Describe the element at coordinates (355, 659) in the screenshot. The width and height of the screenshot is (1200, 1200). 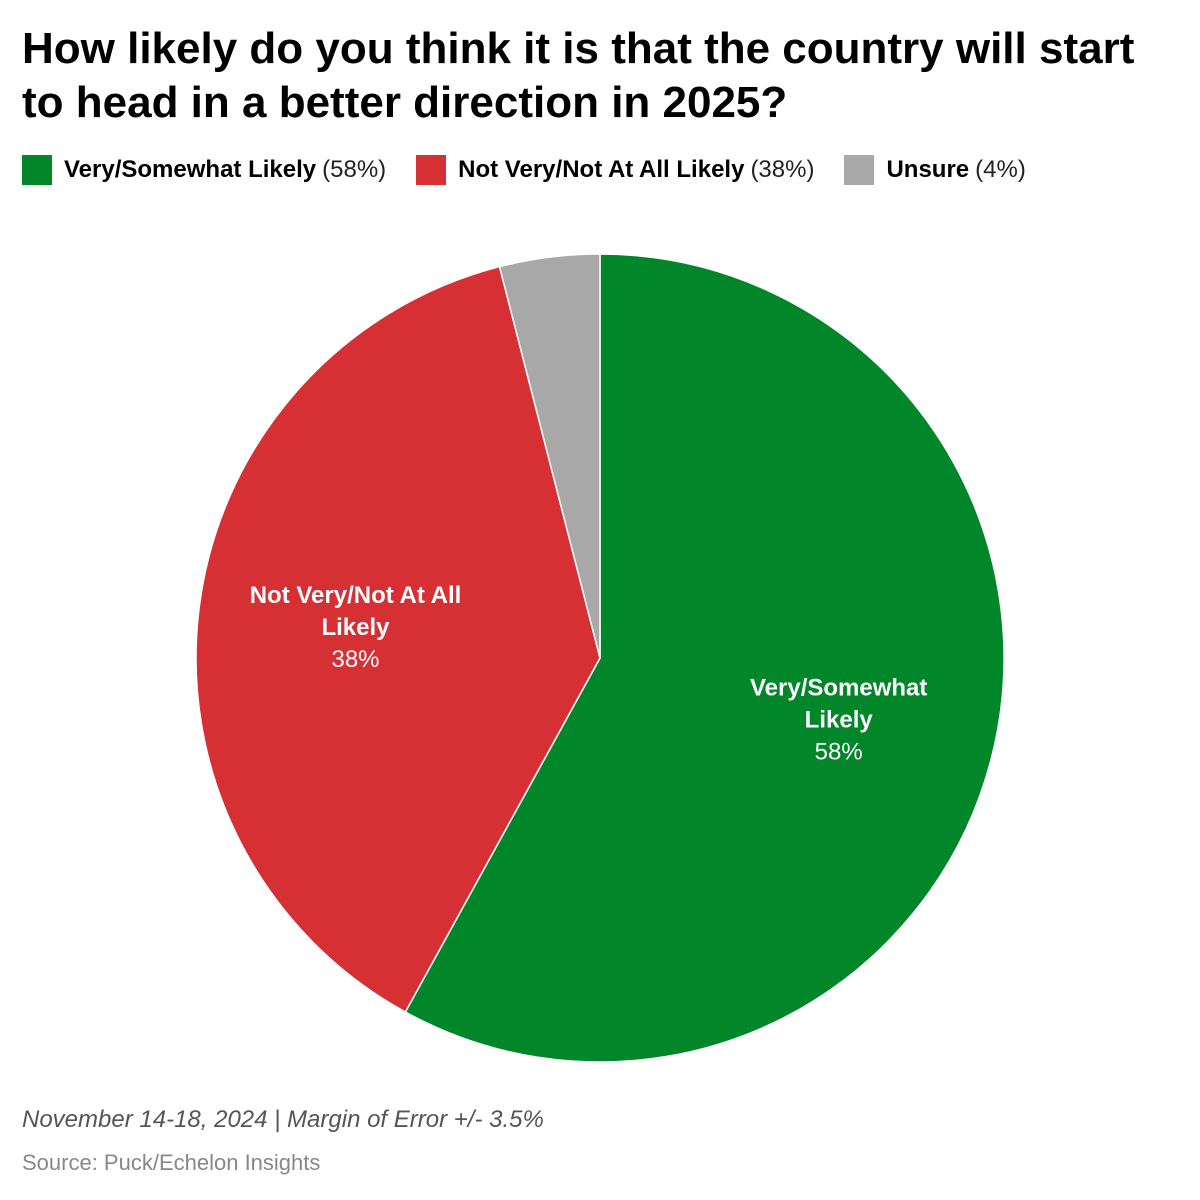
I see `slice-value-not-likely: 38%` at that location.